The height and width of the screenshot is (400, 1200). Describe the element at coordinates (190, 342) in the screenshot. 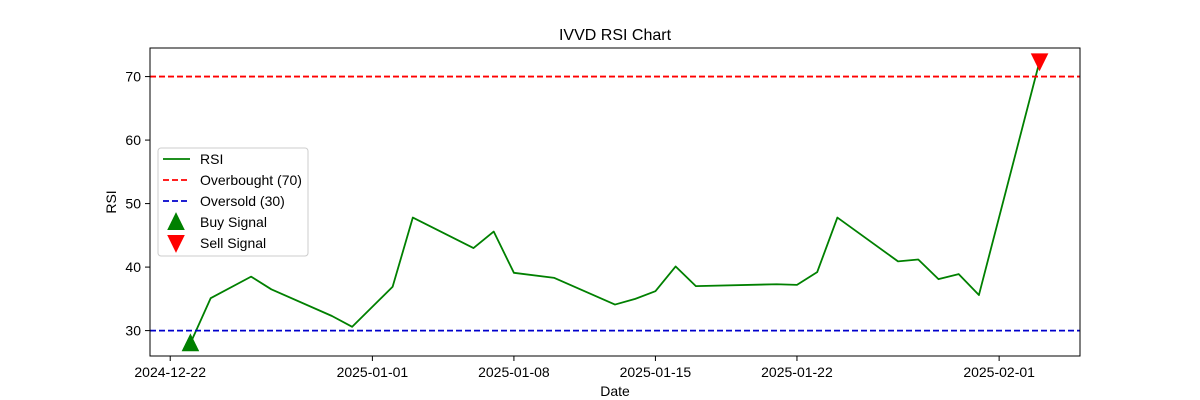

I see `buy-signal-marker` at that location.